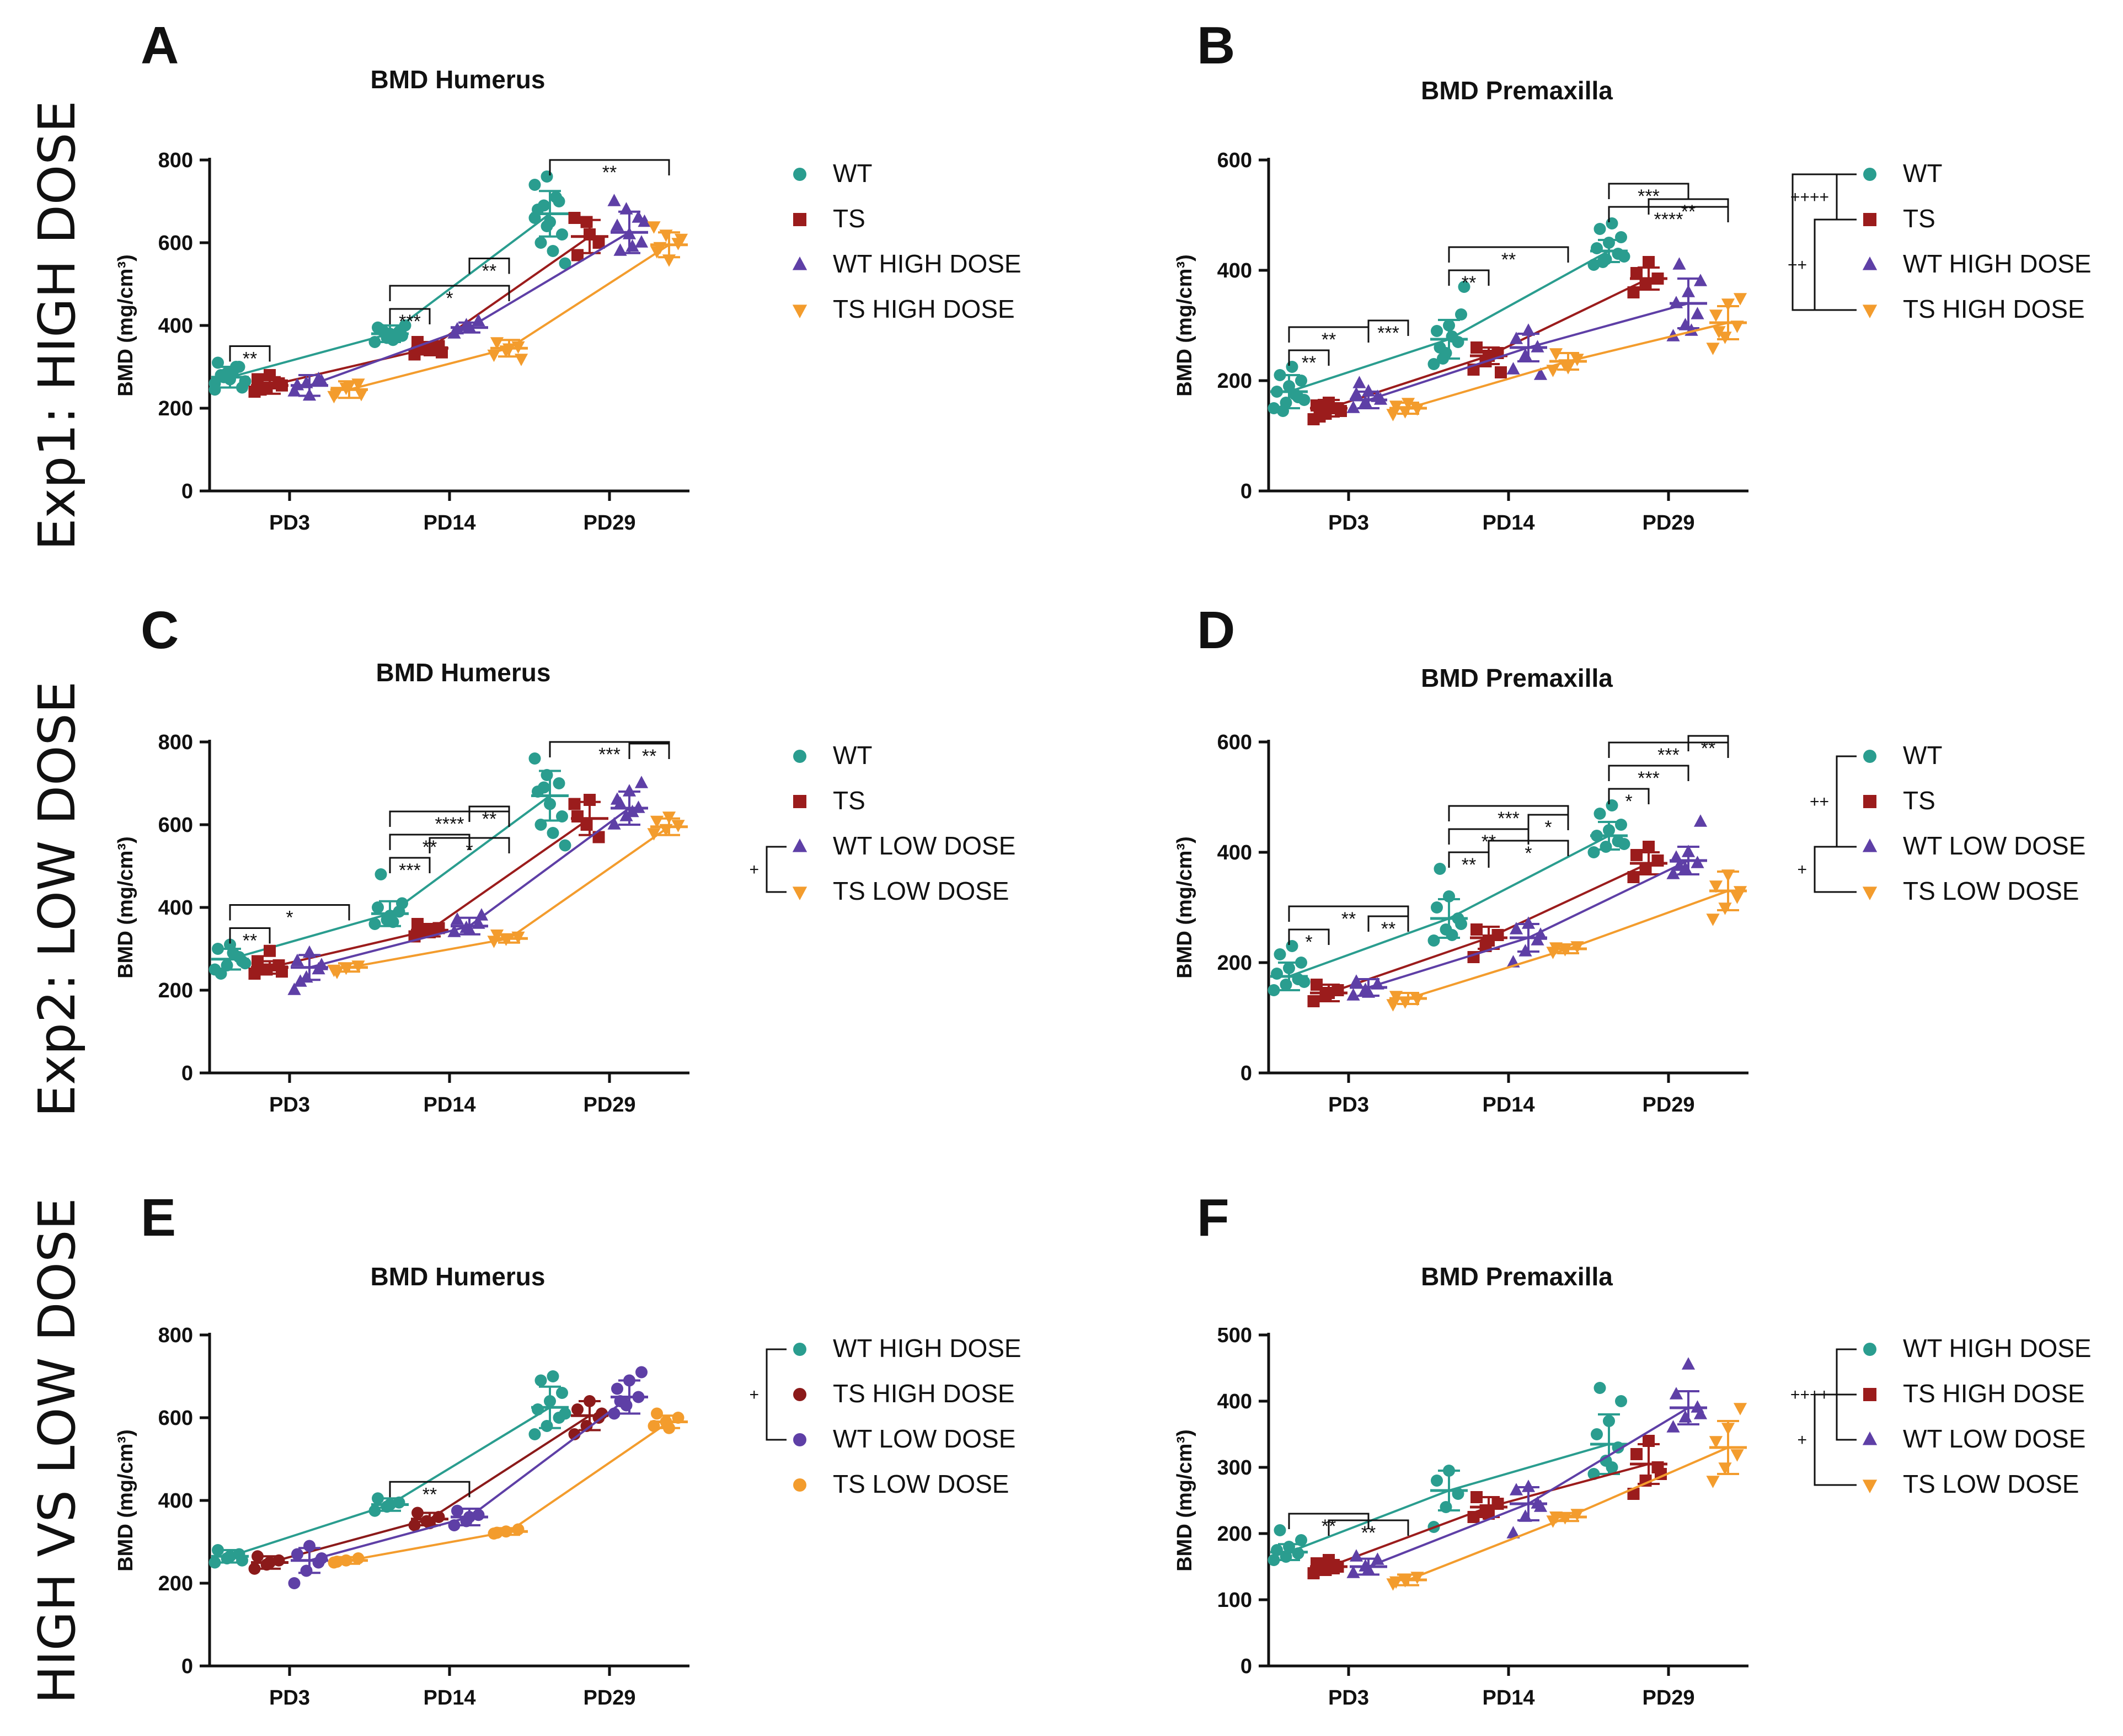 This screenshot has width=2123, height=1736. I want to click on legend-bracket-label: +, so click(754, 870).